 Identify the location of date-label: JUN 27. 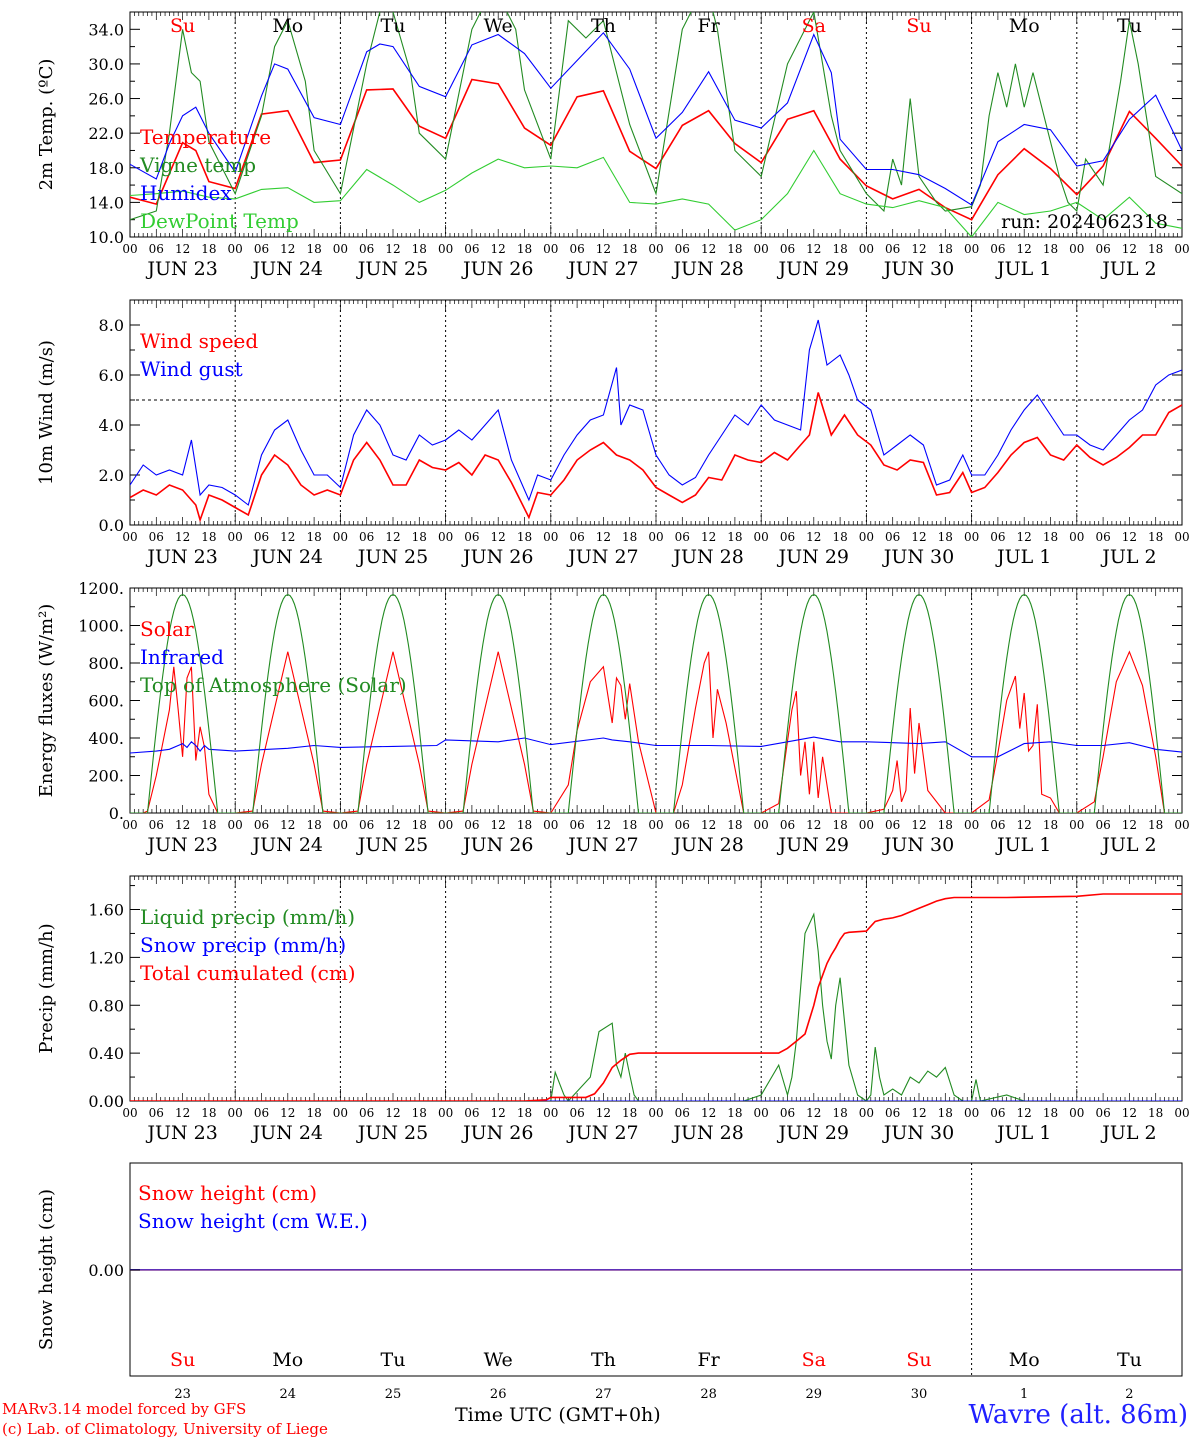
(602, 269).